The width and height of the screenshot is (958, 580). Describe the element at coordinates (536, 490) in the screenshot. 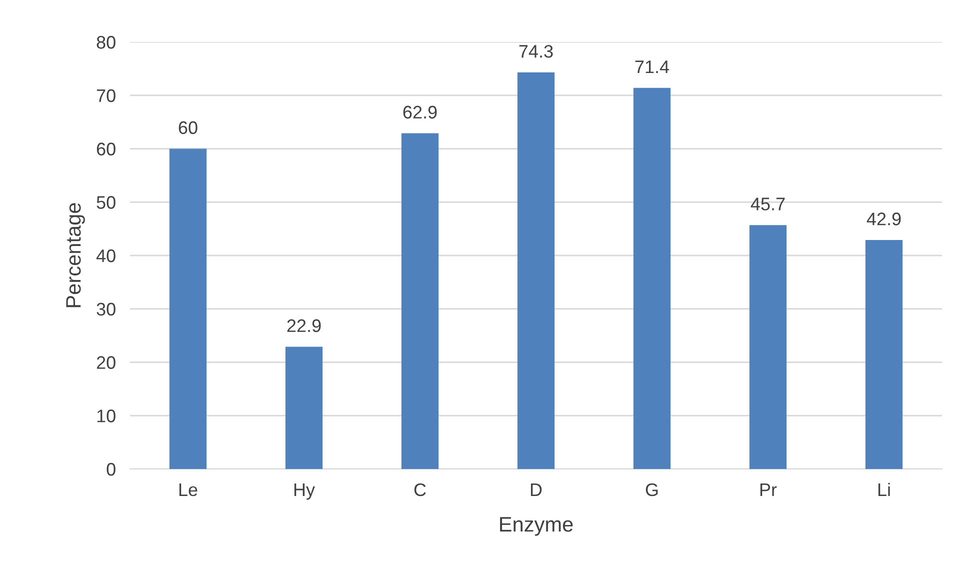

I see `x-tick-label: D` at that location.